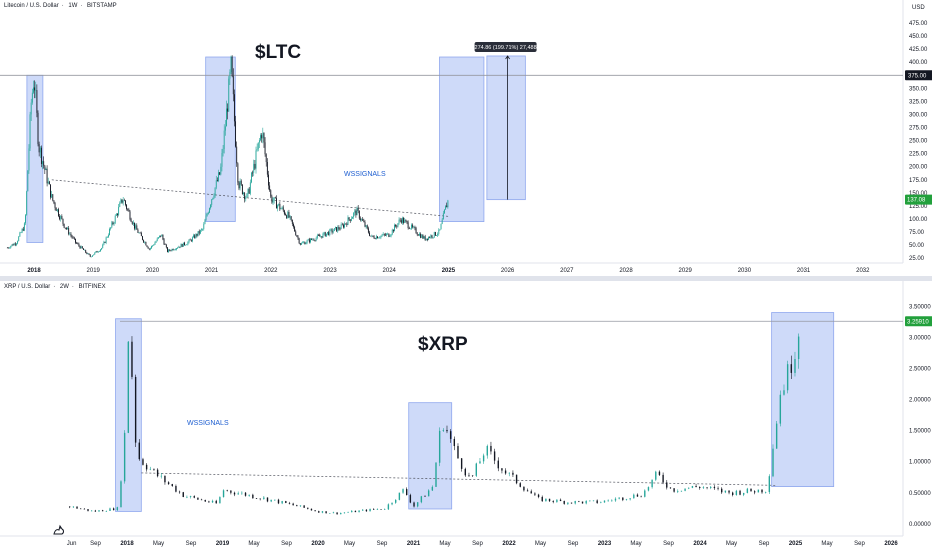 The width and height of the screenshot is (932, 550). What do you see at coordinates (918, 129) in the screenshot?
I see `price-tick-label: 275.00` at bounding box center [918, 129].